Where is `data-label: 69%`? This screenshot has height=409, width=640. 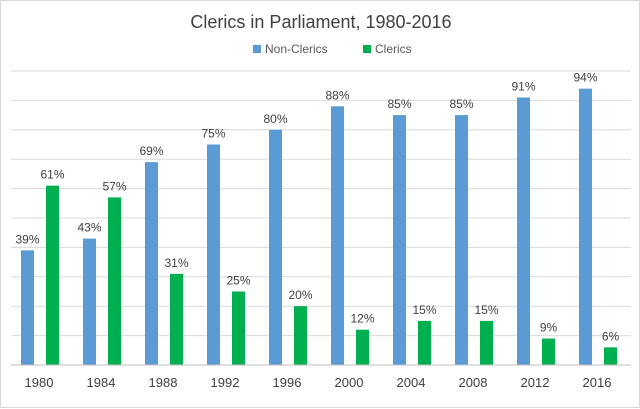
data-label: 69% is located at coordinates (151, 151).